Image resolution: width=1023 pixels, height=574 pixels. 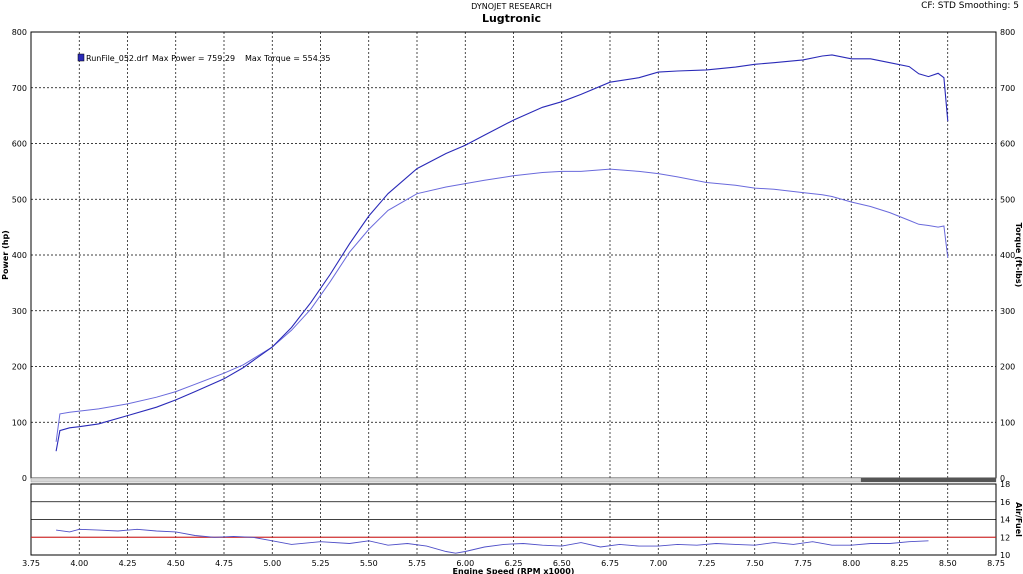 I want to click on y-tick-label-left: 600, so click(x=19, y=144).